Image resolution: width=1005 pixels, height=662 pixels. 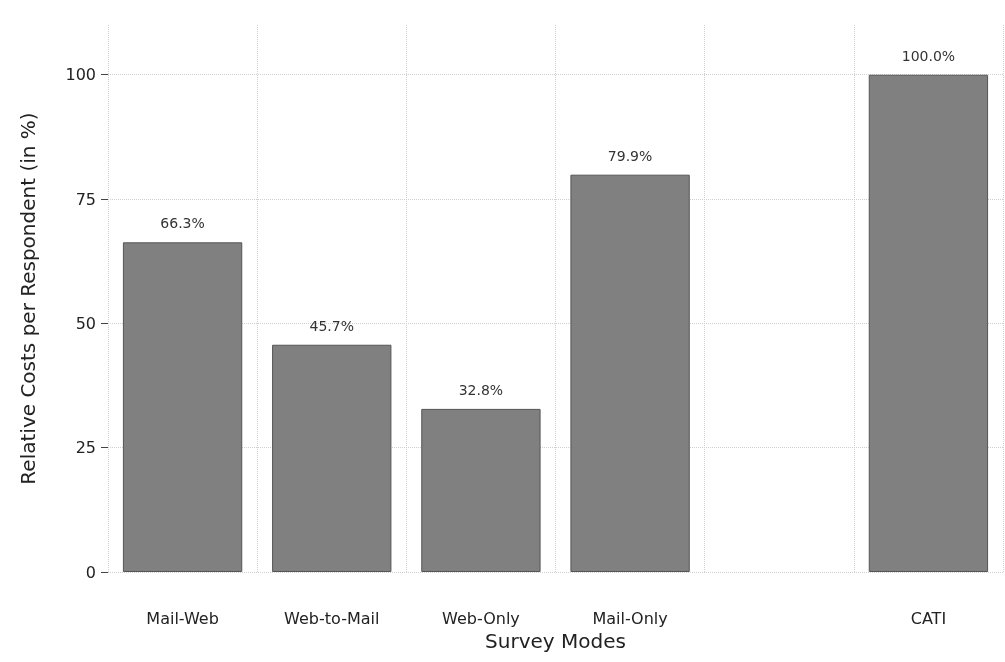 What do you see at coordinates (332, 618) in the screenshot?
I see `x-tick-label: Web-to-Mail` at bounding box center [332, 618].